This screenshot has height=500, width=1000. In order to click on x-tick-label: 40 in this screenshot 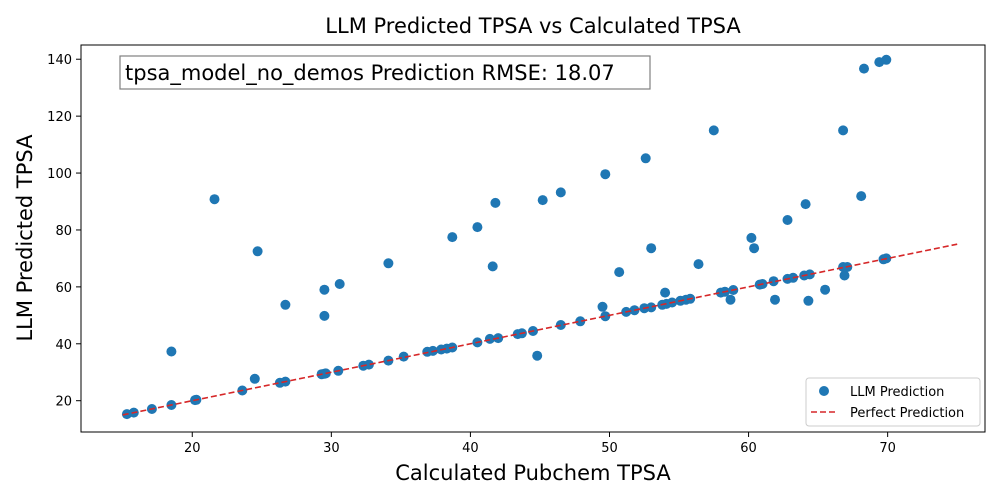, I will do `click(470, 448)`.